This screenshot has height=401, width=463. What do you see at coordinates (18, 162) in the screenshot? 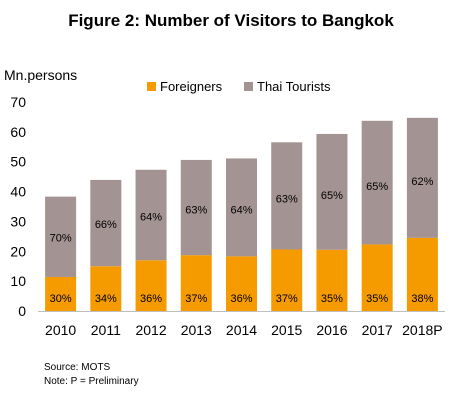
I see `y-tick-label: 50` at bounding box center [18, 162].